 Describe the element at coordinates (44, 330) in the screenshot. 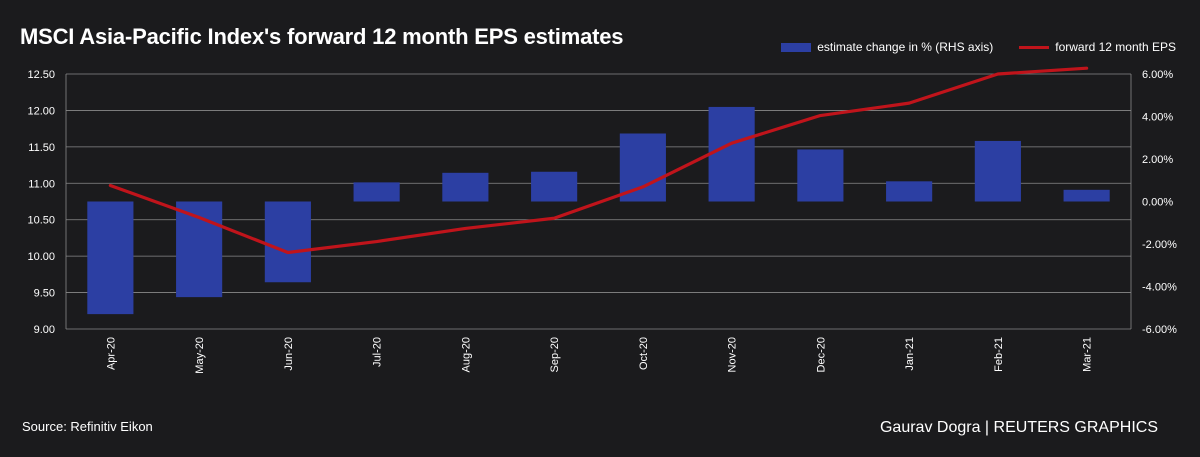

I see `left-axis-tick-label: 9.00` at that location.